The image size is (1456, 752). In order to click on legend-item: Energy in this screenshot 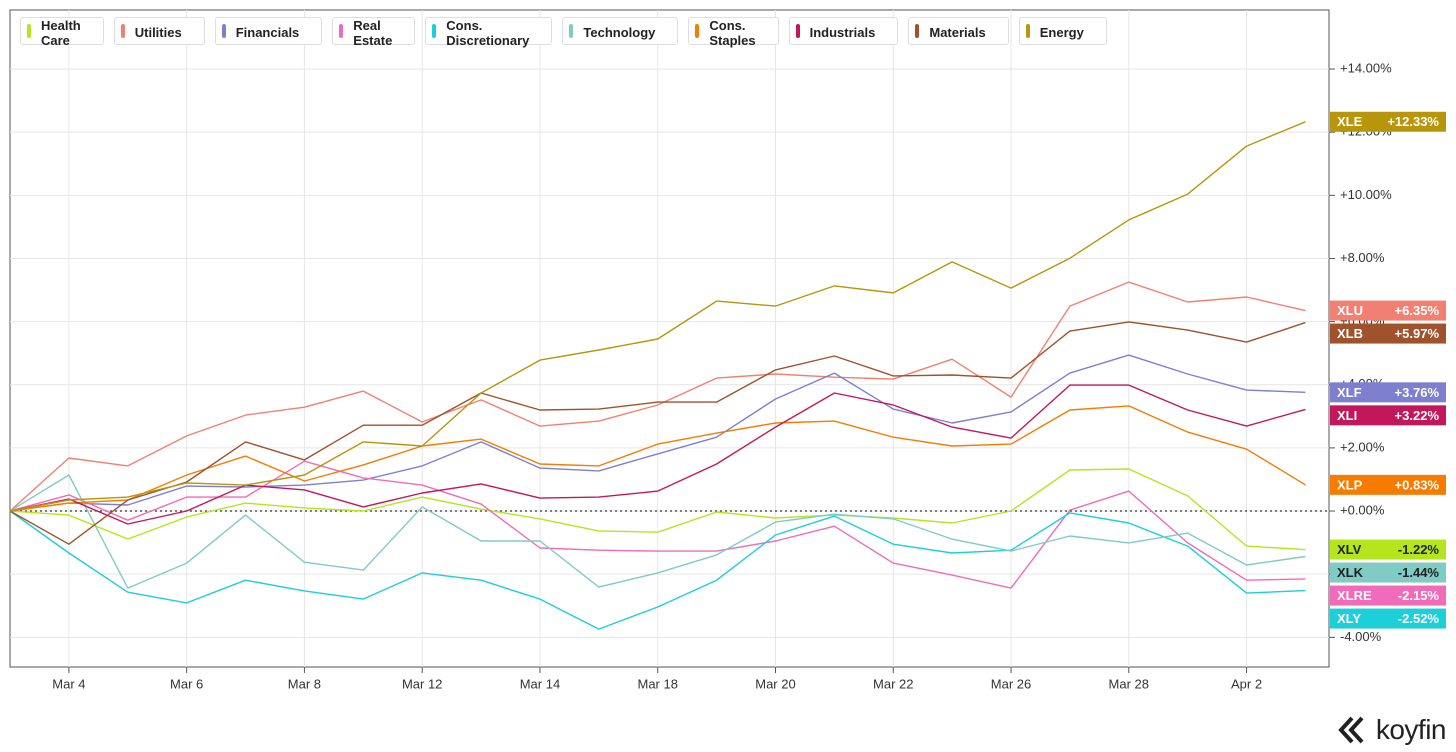, I will do `click(1062, 31)`.